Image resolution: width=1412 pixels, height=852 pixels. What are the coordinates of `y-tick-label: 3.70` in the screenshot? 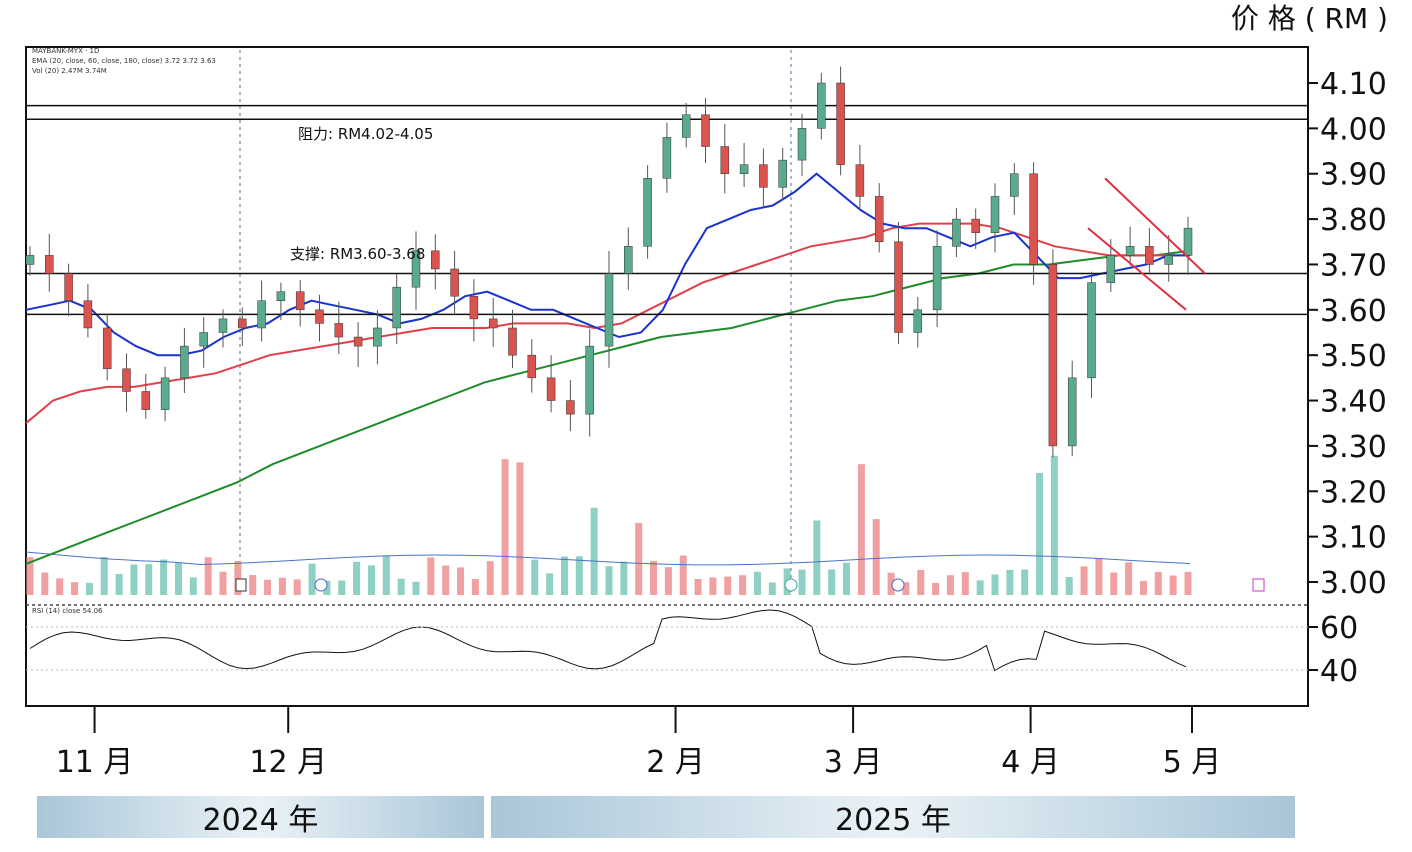 It's located at (1353, 265).